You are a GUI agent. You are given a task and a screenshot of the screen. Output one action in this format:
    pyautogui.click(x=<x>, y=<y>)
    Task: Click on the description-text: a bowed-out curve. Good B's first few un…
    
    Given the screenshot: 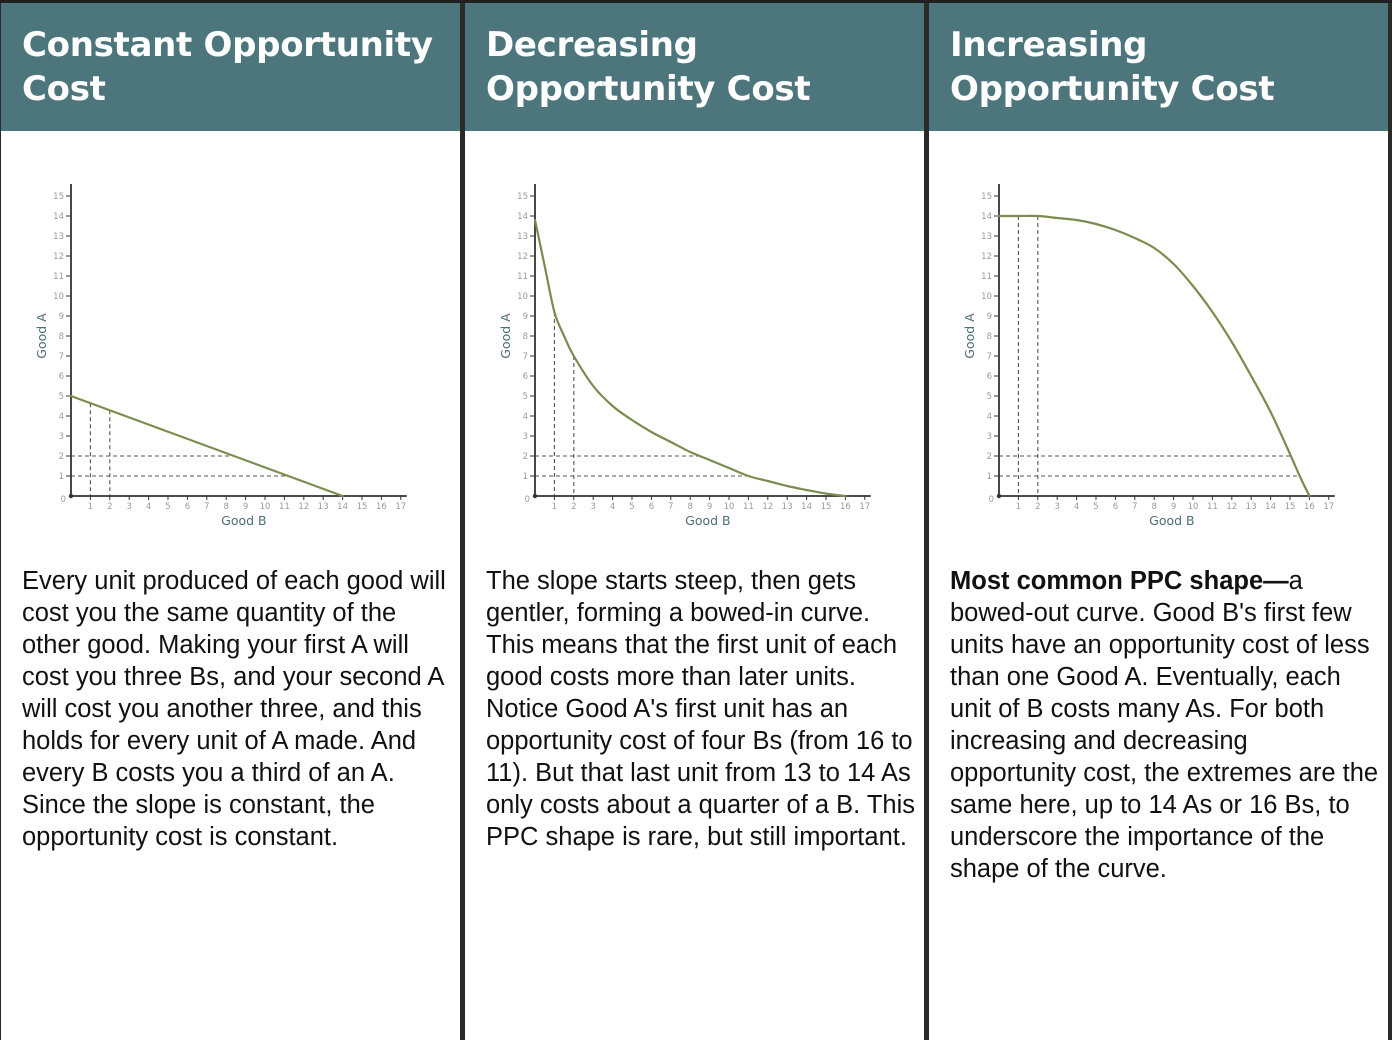 What is the action you would take?
    pyautogui.click(x=1164, y=725)
    